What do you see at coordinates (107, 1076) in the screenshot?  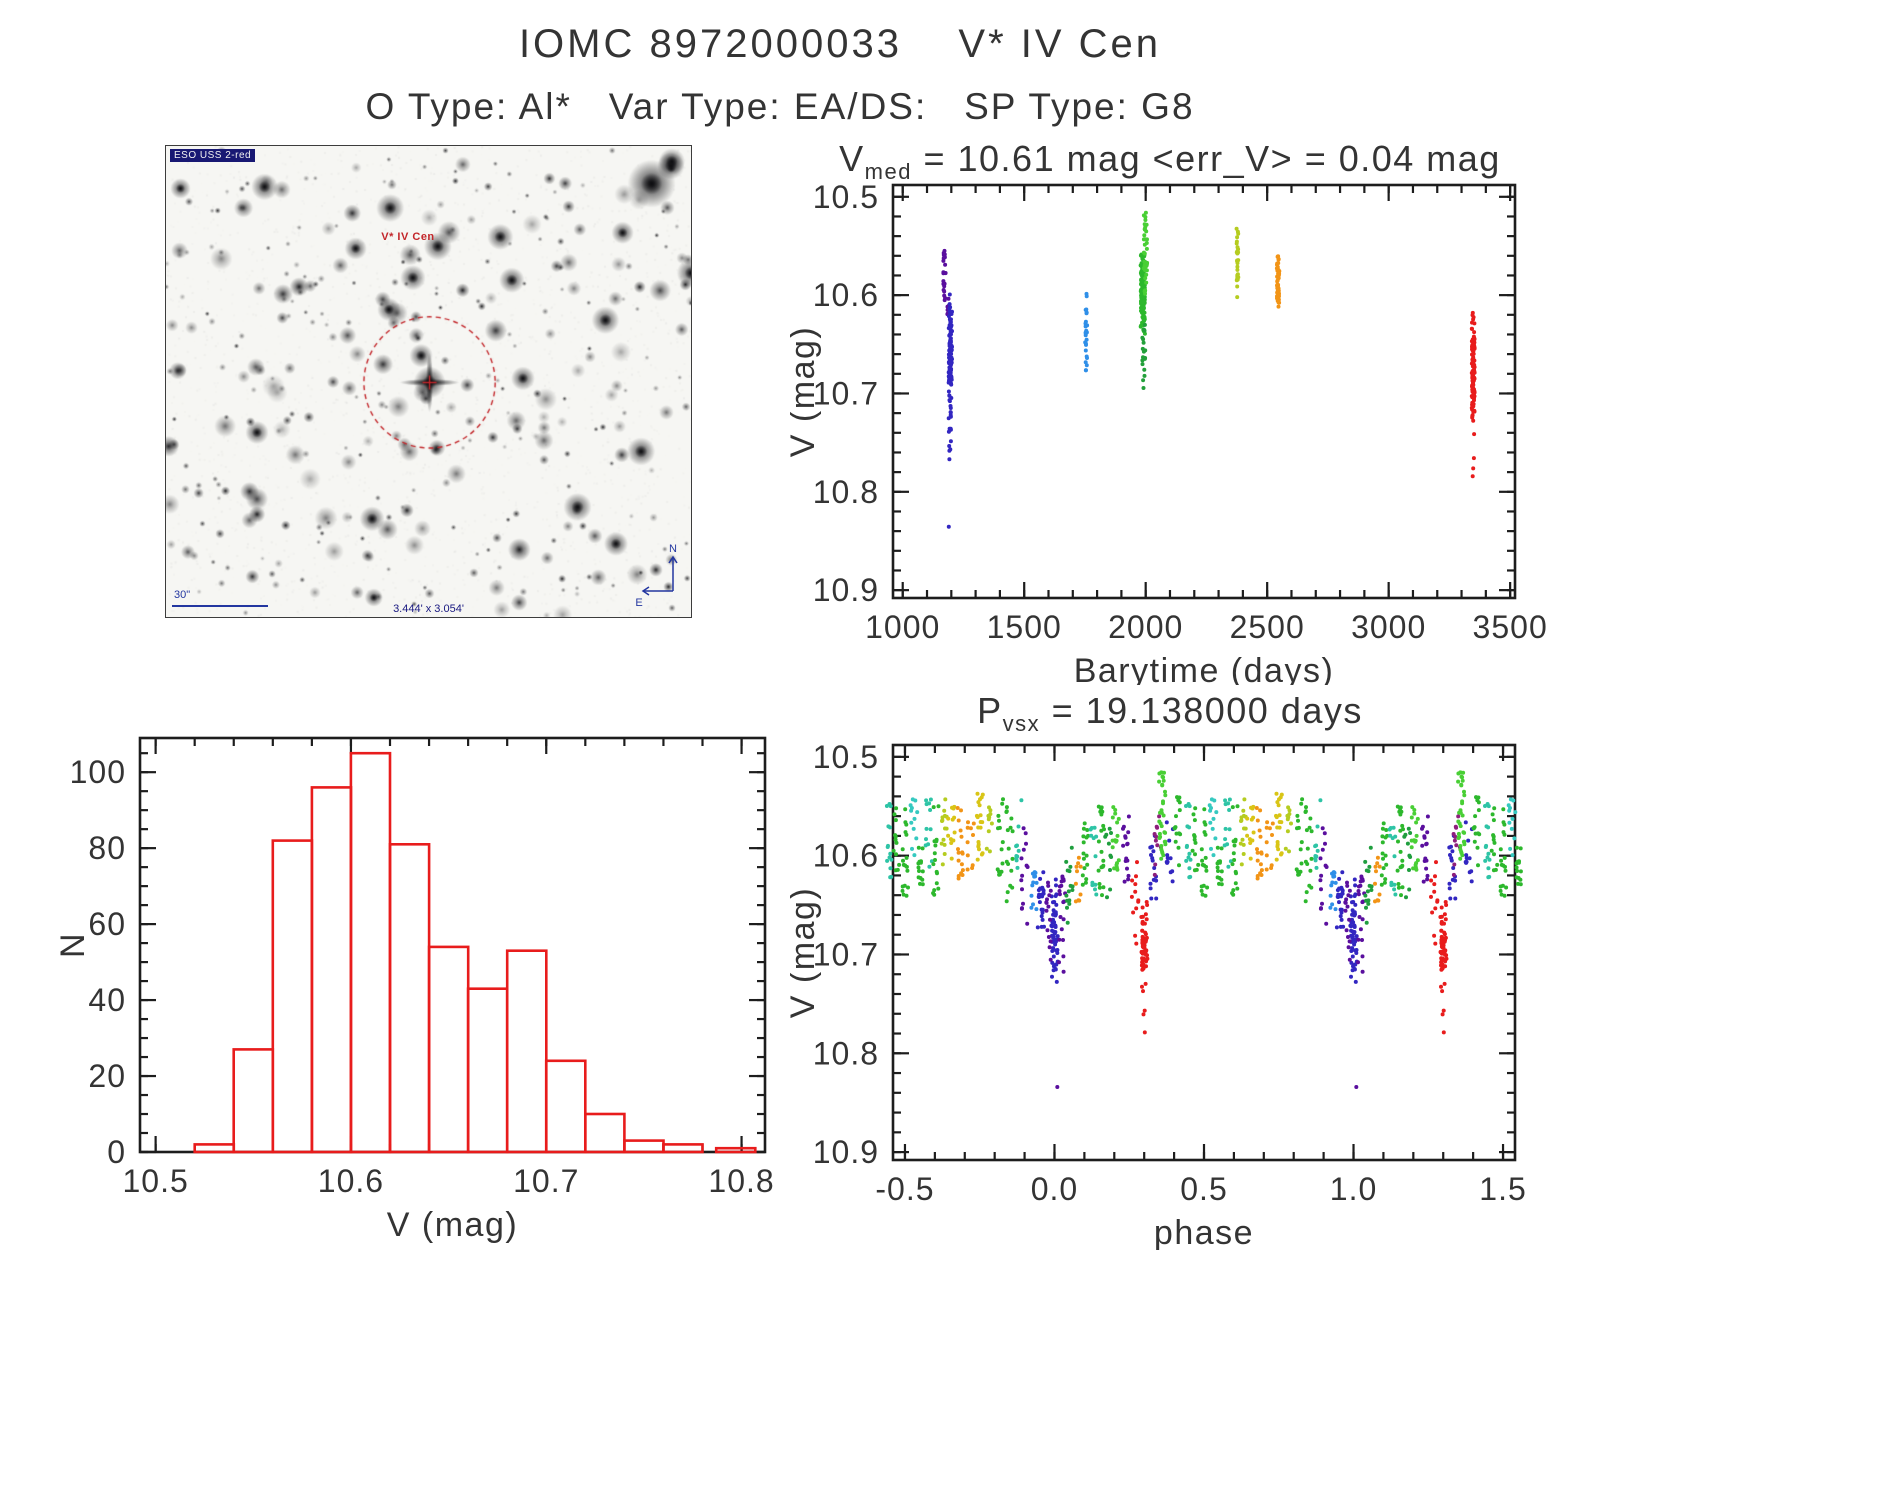 I see `y-tick-label: 20` at bounding box center [107, 1076].